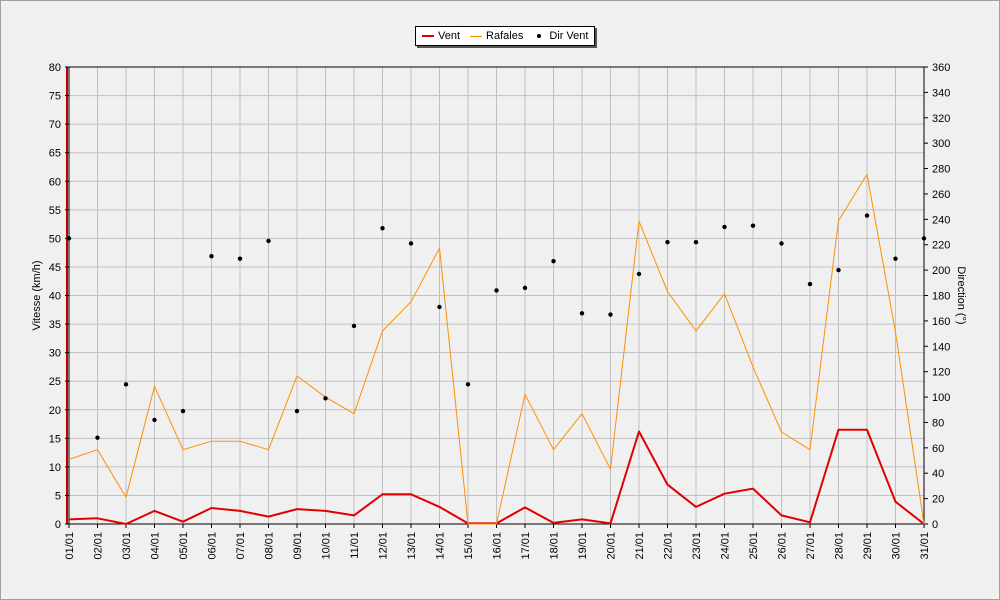  I want to click on x-tick-label: 13/01, so click(412, 546).